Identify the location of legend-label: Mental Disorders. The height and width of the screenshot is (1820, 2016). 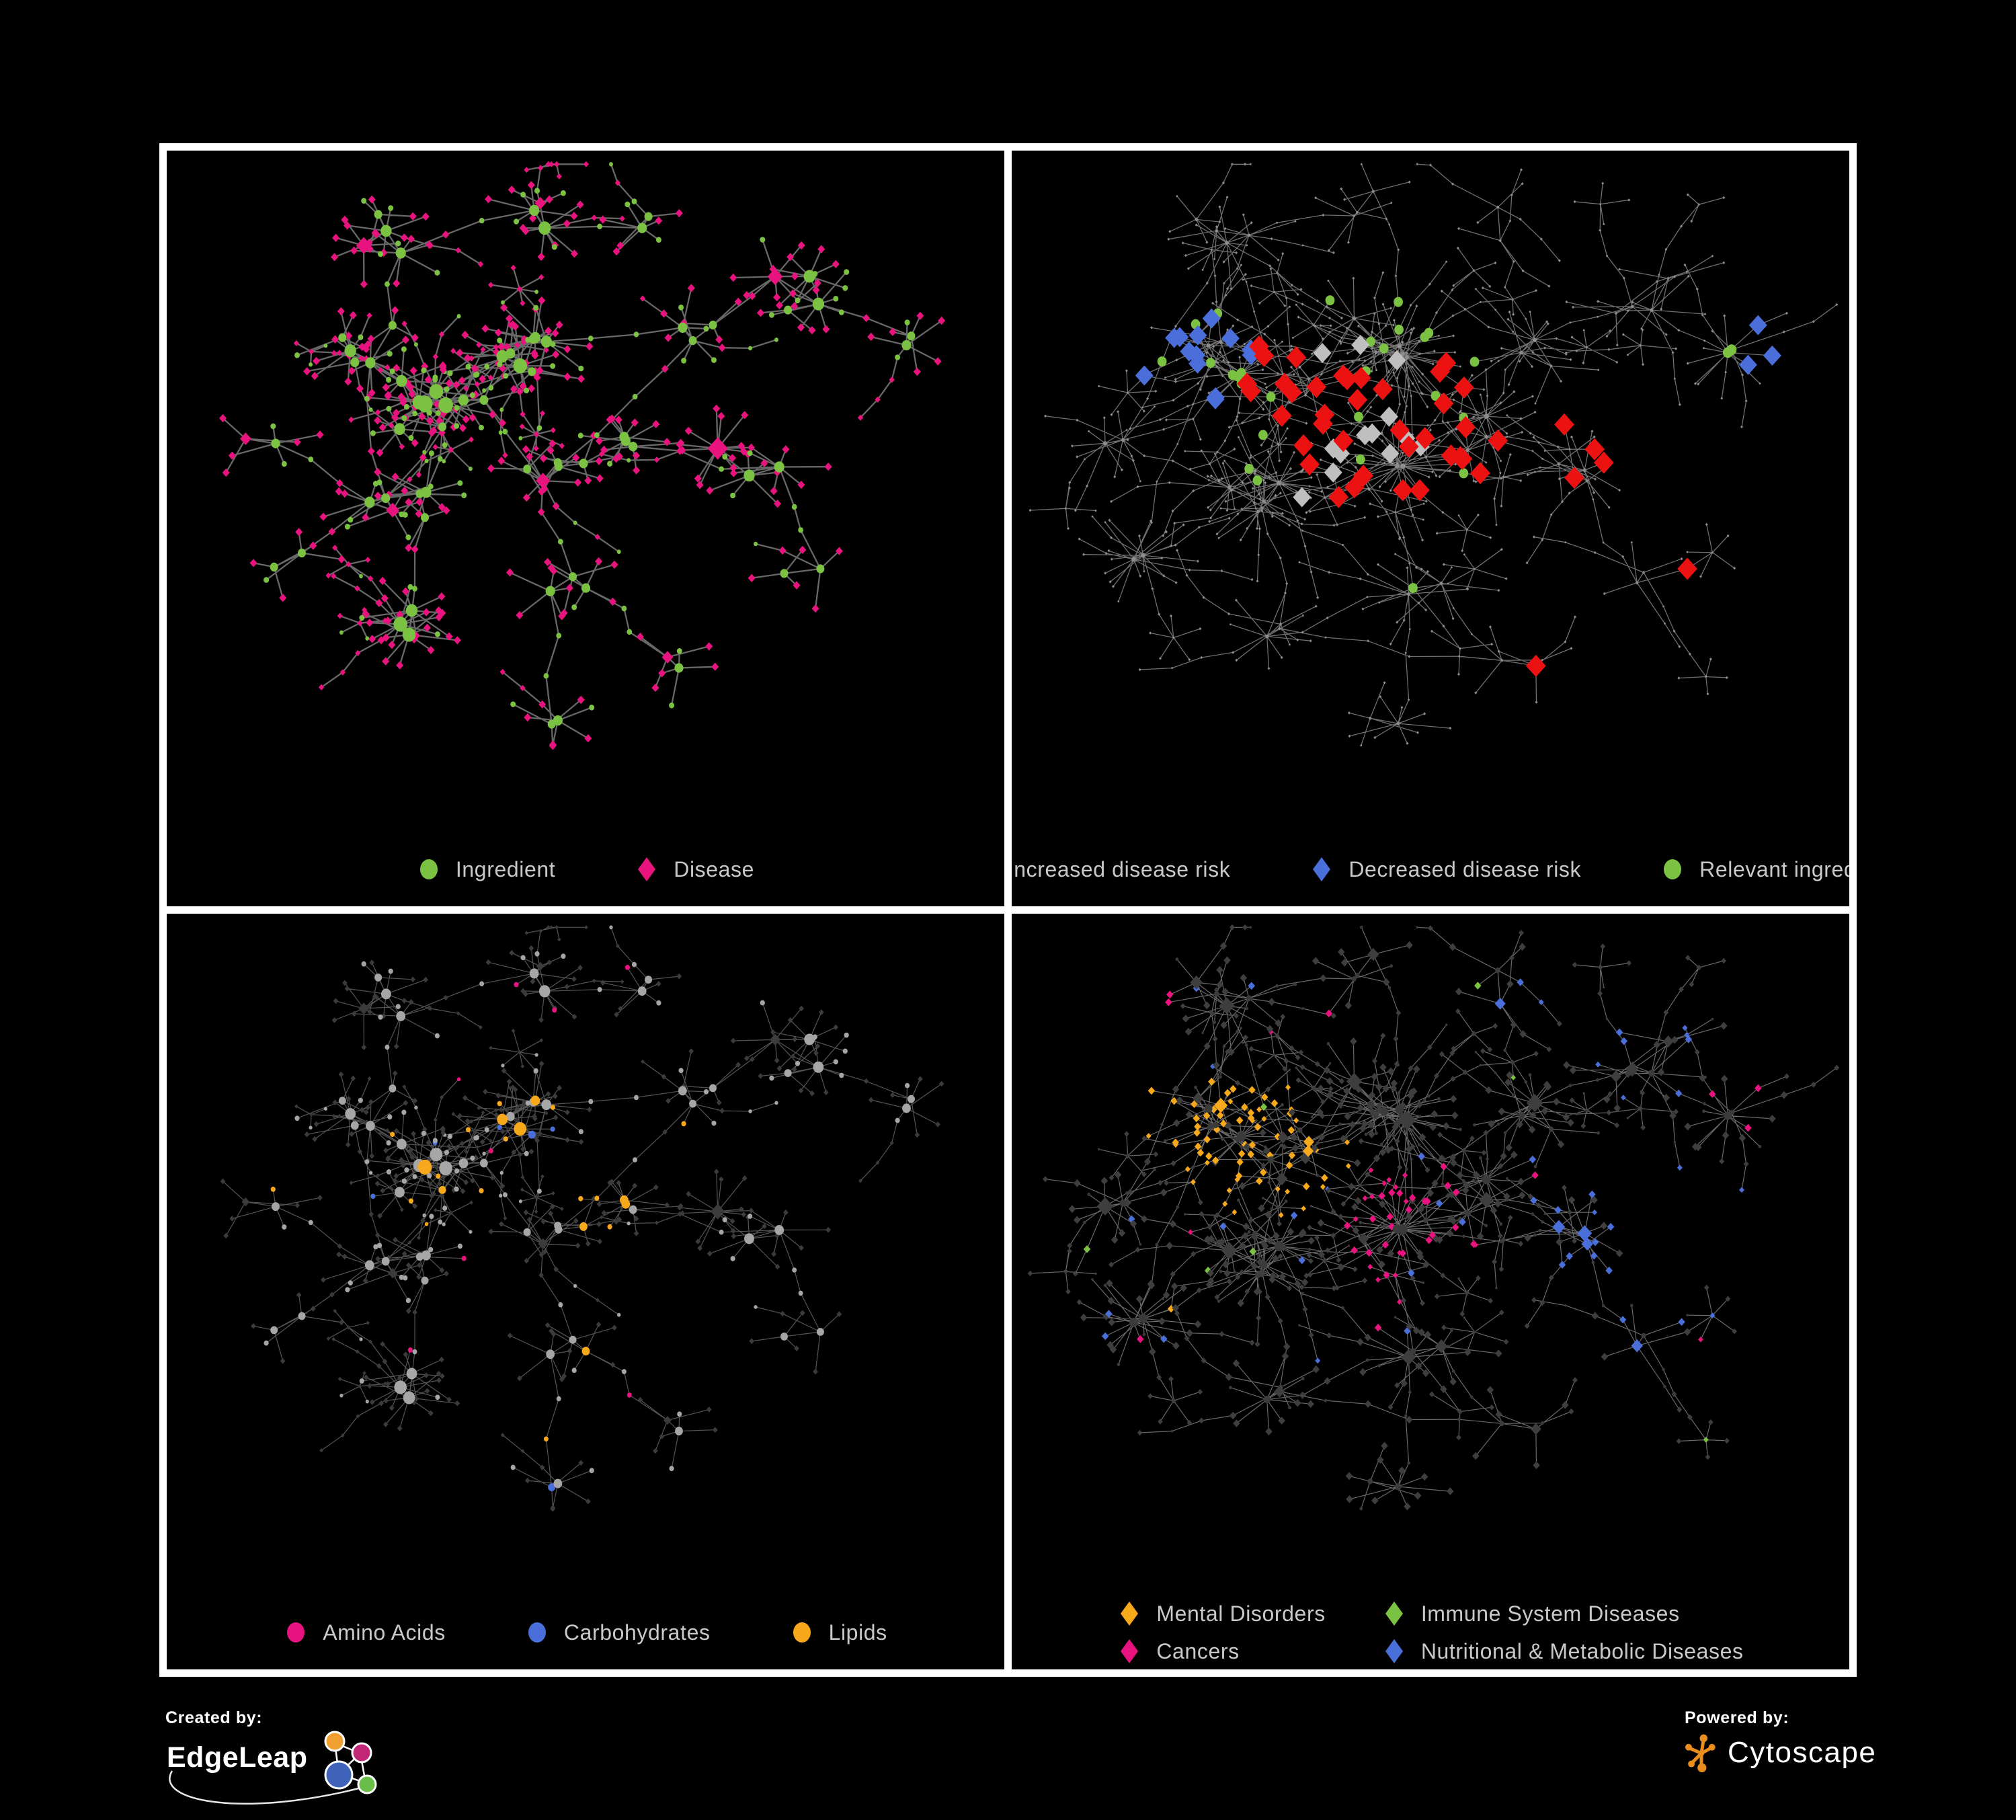
(1241, 1613).